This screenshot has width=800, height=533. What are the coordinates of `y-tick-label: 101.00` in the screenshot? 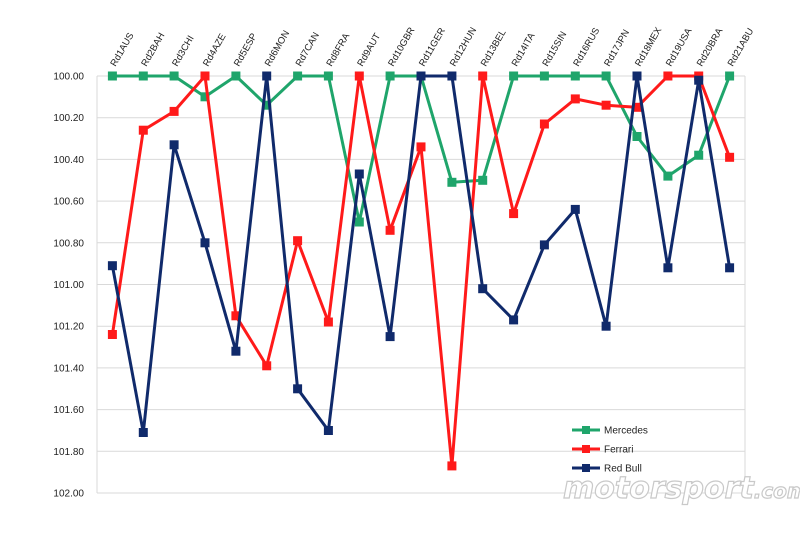 It's located at (68, 285).